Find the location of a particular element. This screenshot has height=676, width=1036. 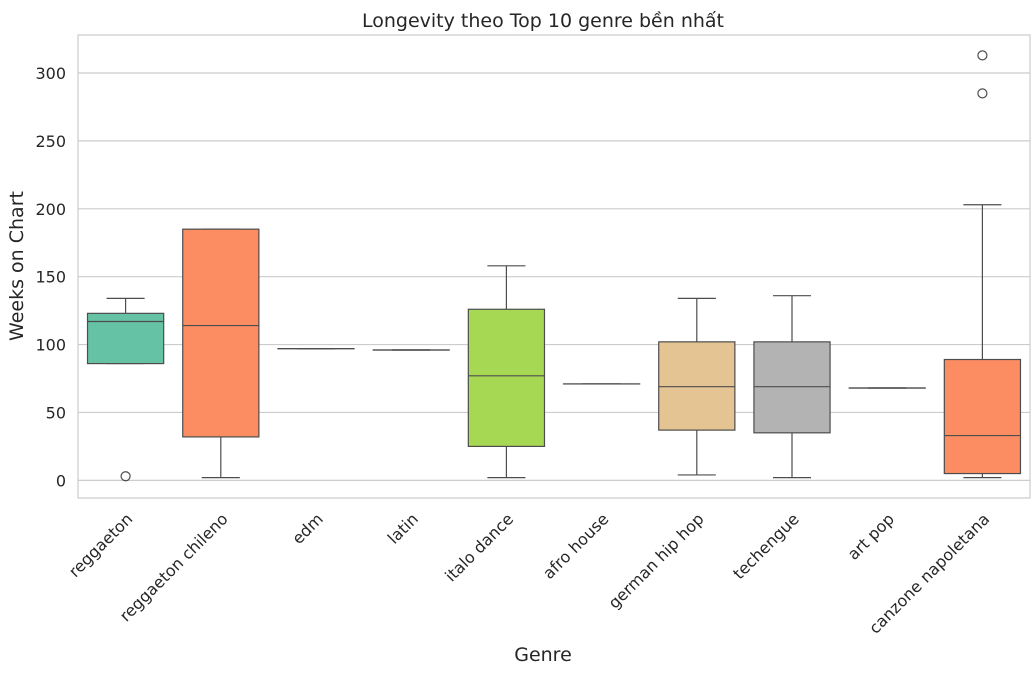

chart-title: Longevity theo Top 10 genre bền nhất is located at coordinates (542, 21).